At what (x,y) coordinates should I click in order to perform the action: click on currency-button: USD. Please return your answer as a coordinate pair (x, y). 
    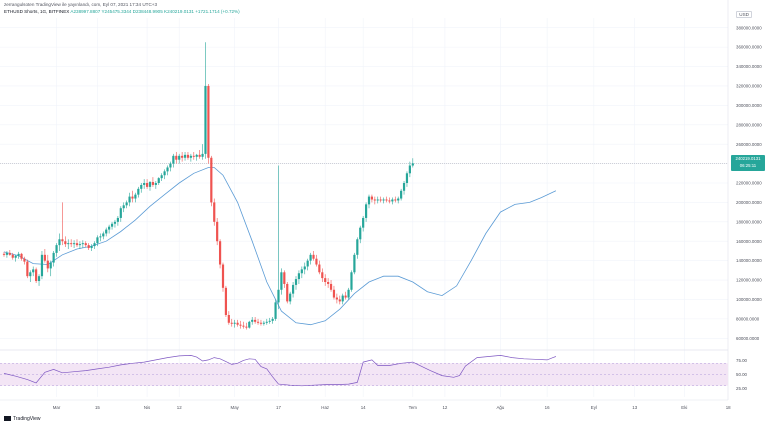
    Looking at the image, I should click on (744, 14).